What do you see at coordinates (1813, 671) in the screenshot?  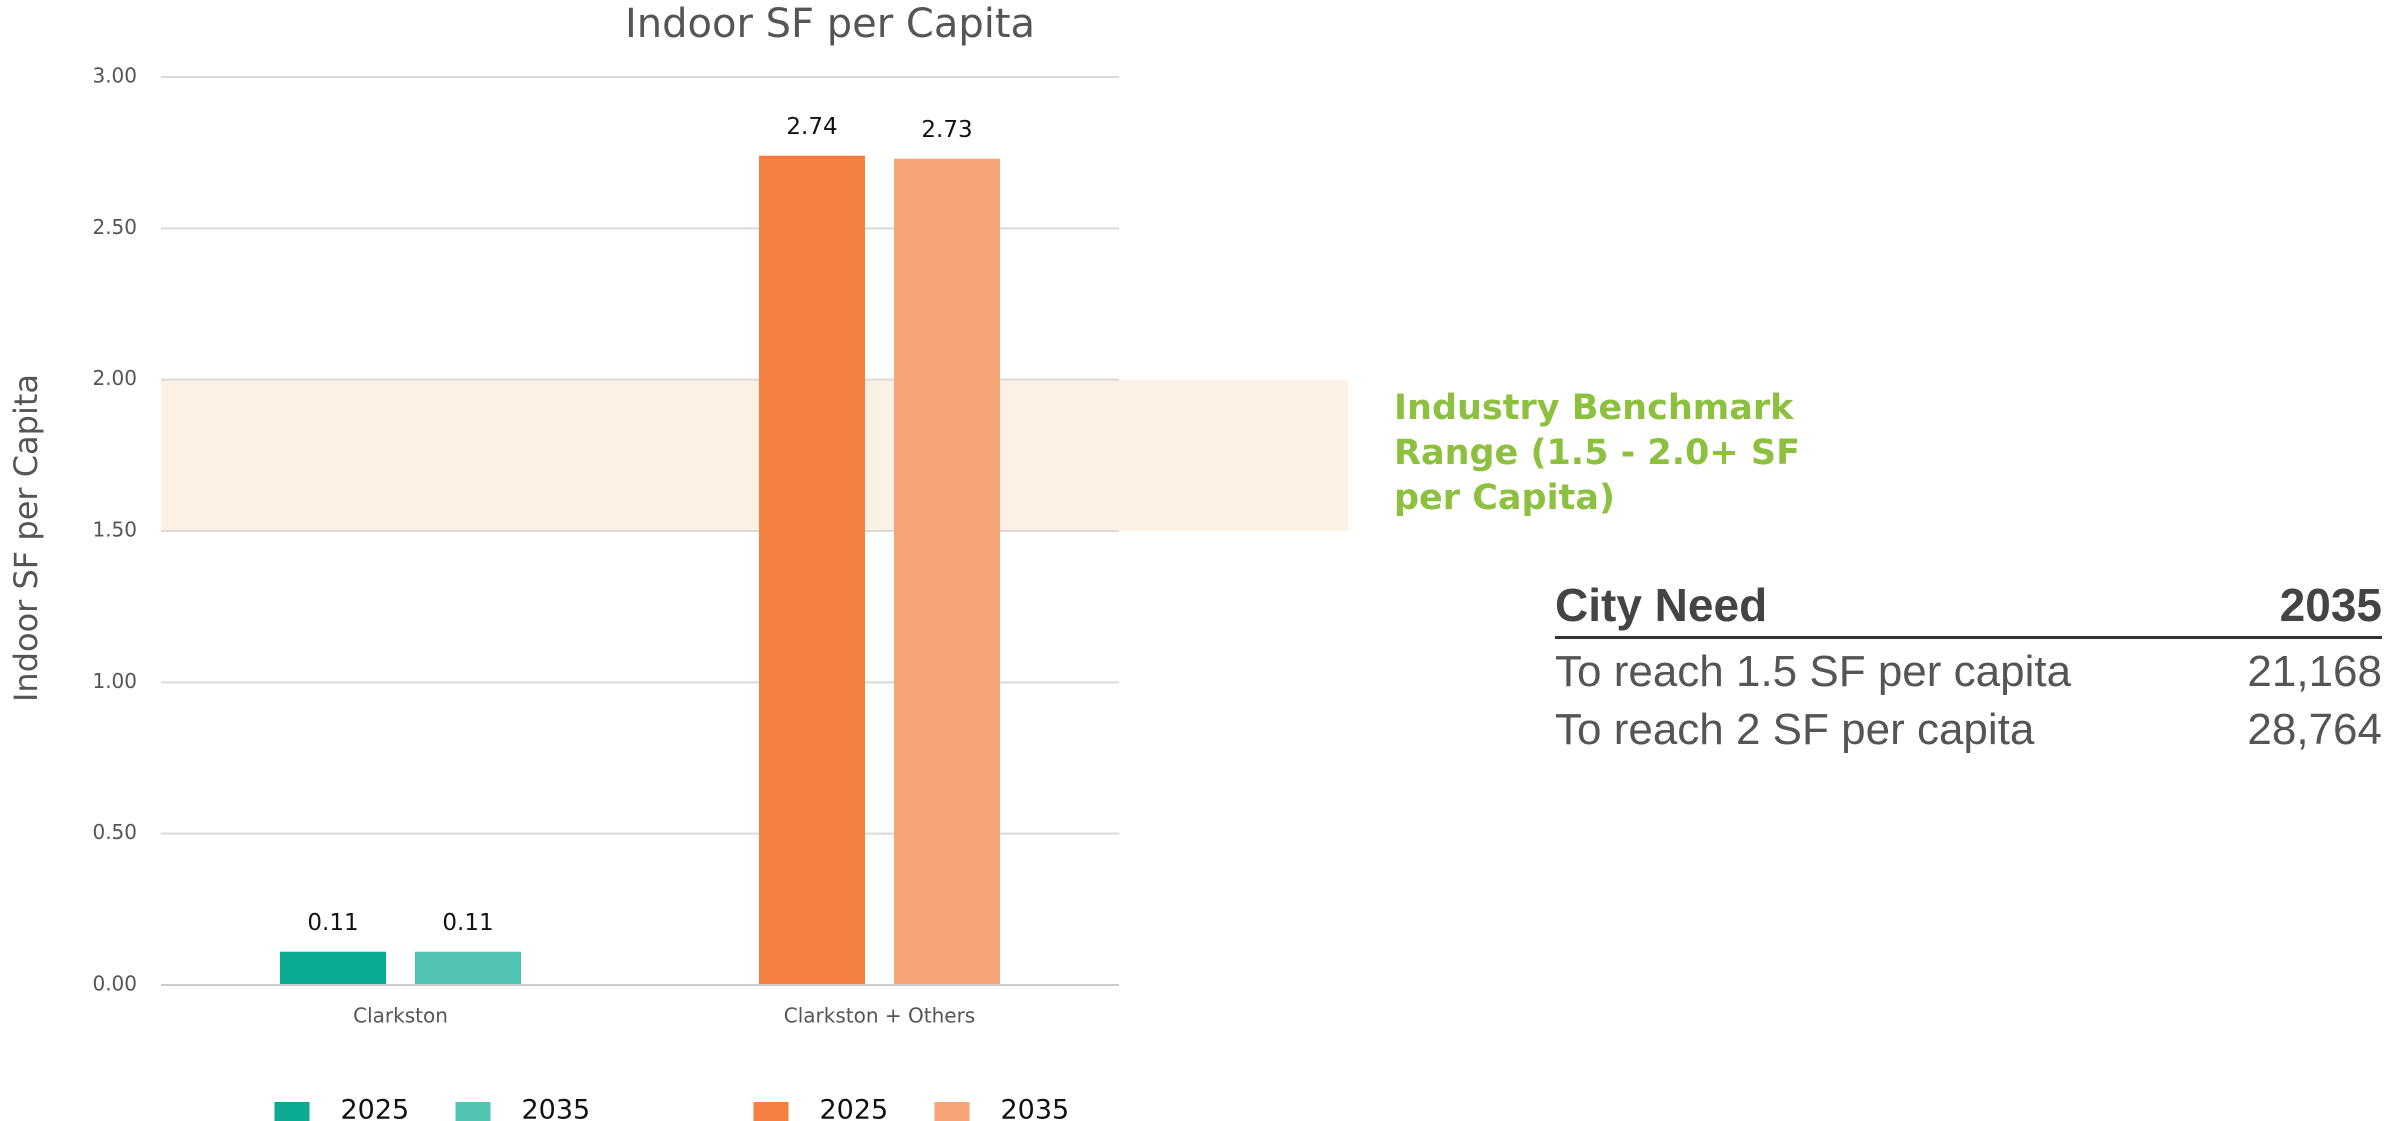 I see `table-cell: To reach 1.5 SF per capita` at bounding box center [1813, 671].